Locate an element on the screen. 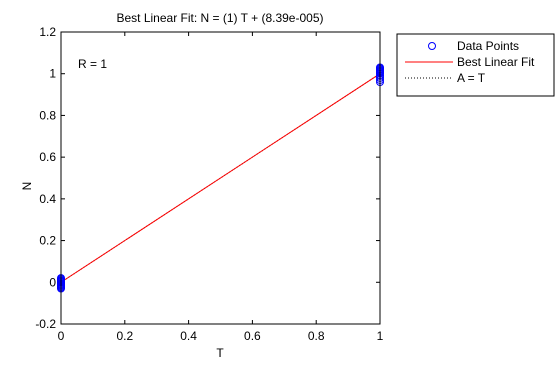 The width and height of the screenshot is (555, 389). legend: Data Points Best Linear Fit A = T is located at coordinates (475, 65).